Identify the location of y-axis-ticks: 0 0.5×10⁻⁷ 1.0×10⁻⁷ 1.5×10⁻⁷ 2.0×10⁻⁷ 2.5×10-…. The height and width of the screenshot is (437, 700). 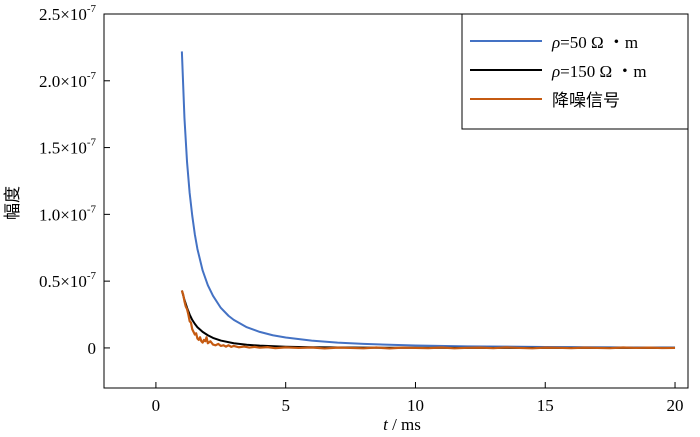
(74, 180).